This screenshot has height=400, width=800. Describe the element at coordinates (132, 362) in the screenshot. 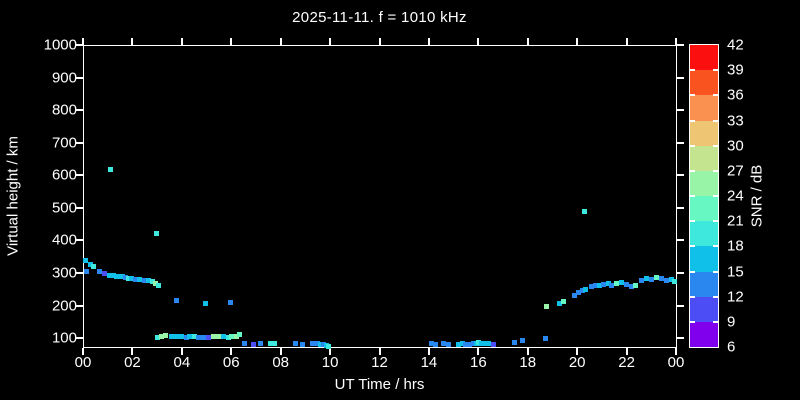

I see `x-tick-label: 02` at that location.